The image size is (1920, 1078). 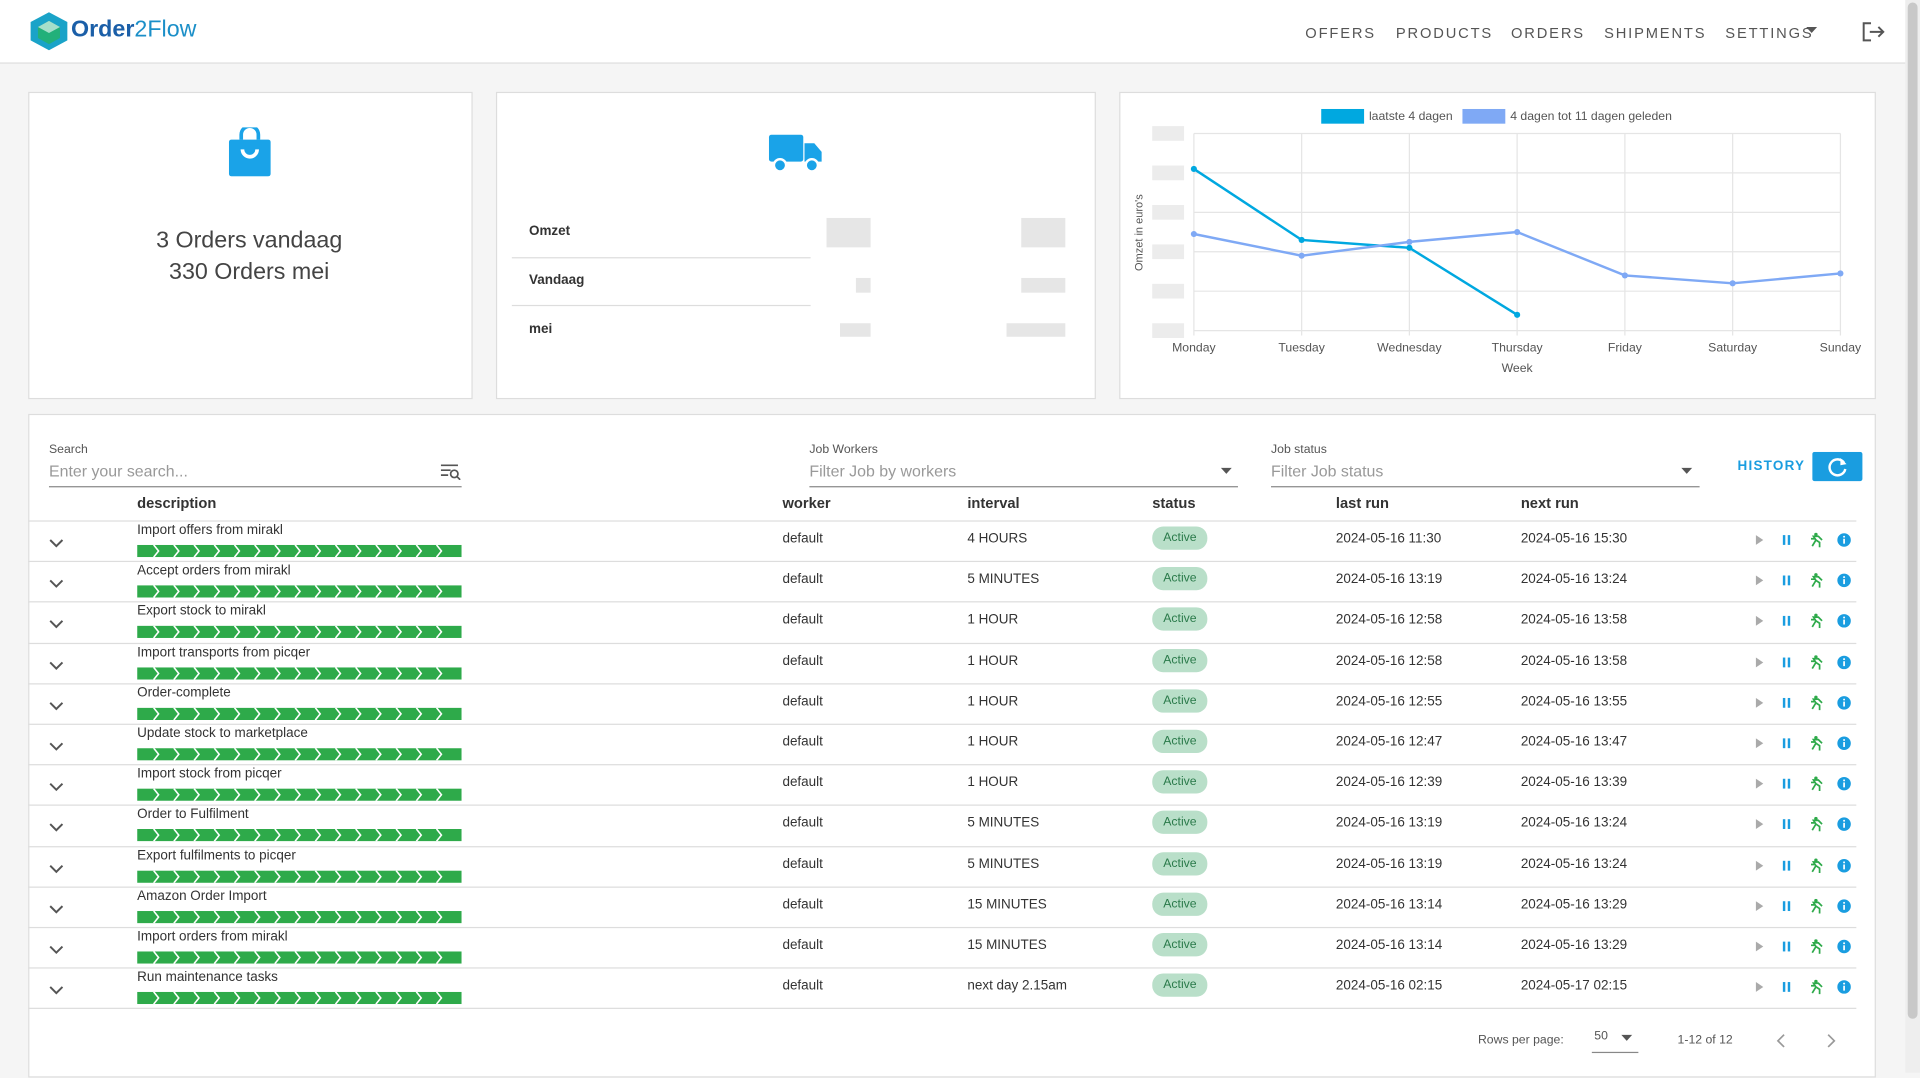 What do you see at coordinates (1389, 620) in the screenshot?
I see `cell: 2024-05-16 12:58` at bounding box center [1389, 620].